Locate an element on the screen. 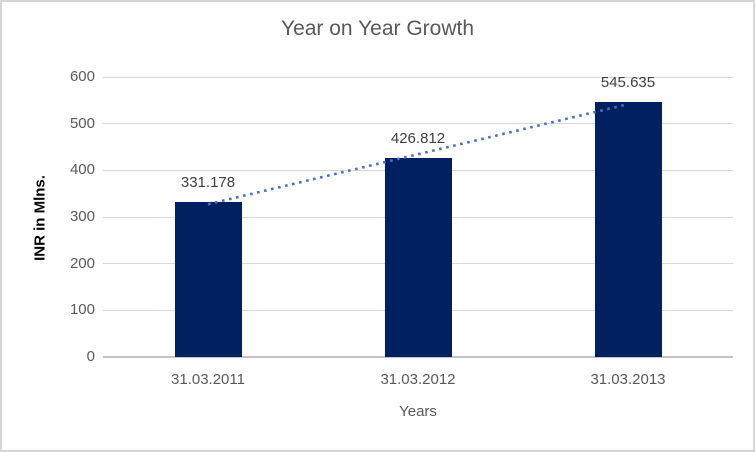 Image resolution: width=755 pixels, height=452 pixels. x-tick-label: 31.03.2012 is located at coordinates (418, 379).